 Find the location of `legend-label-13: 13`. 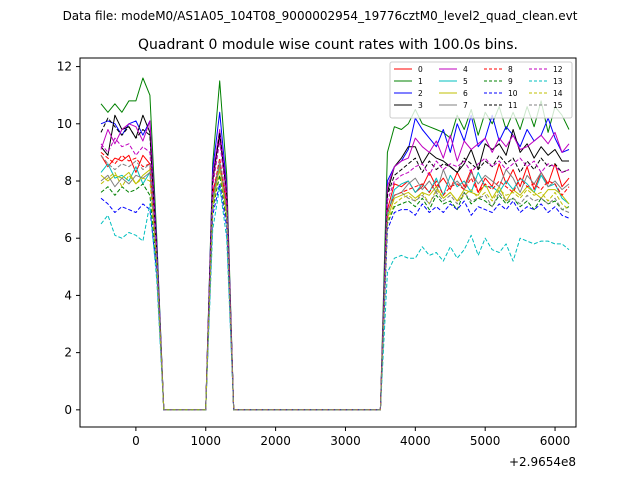

legend-label-13: 13 is located at coordinates (558, 81).